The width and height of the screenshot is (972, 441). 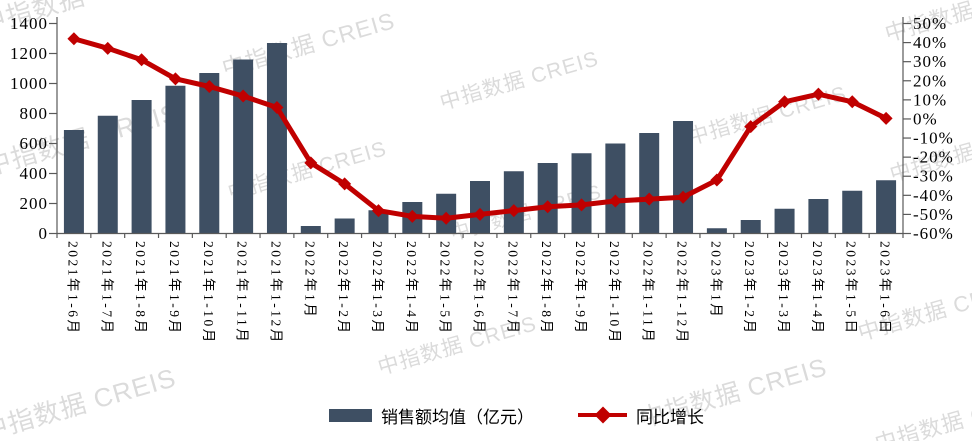 What do you see at coordinates (933, 157) in the screenshot?
I see `right-axis-tick-label: -20%` at bounding box center [933, 157].